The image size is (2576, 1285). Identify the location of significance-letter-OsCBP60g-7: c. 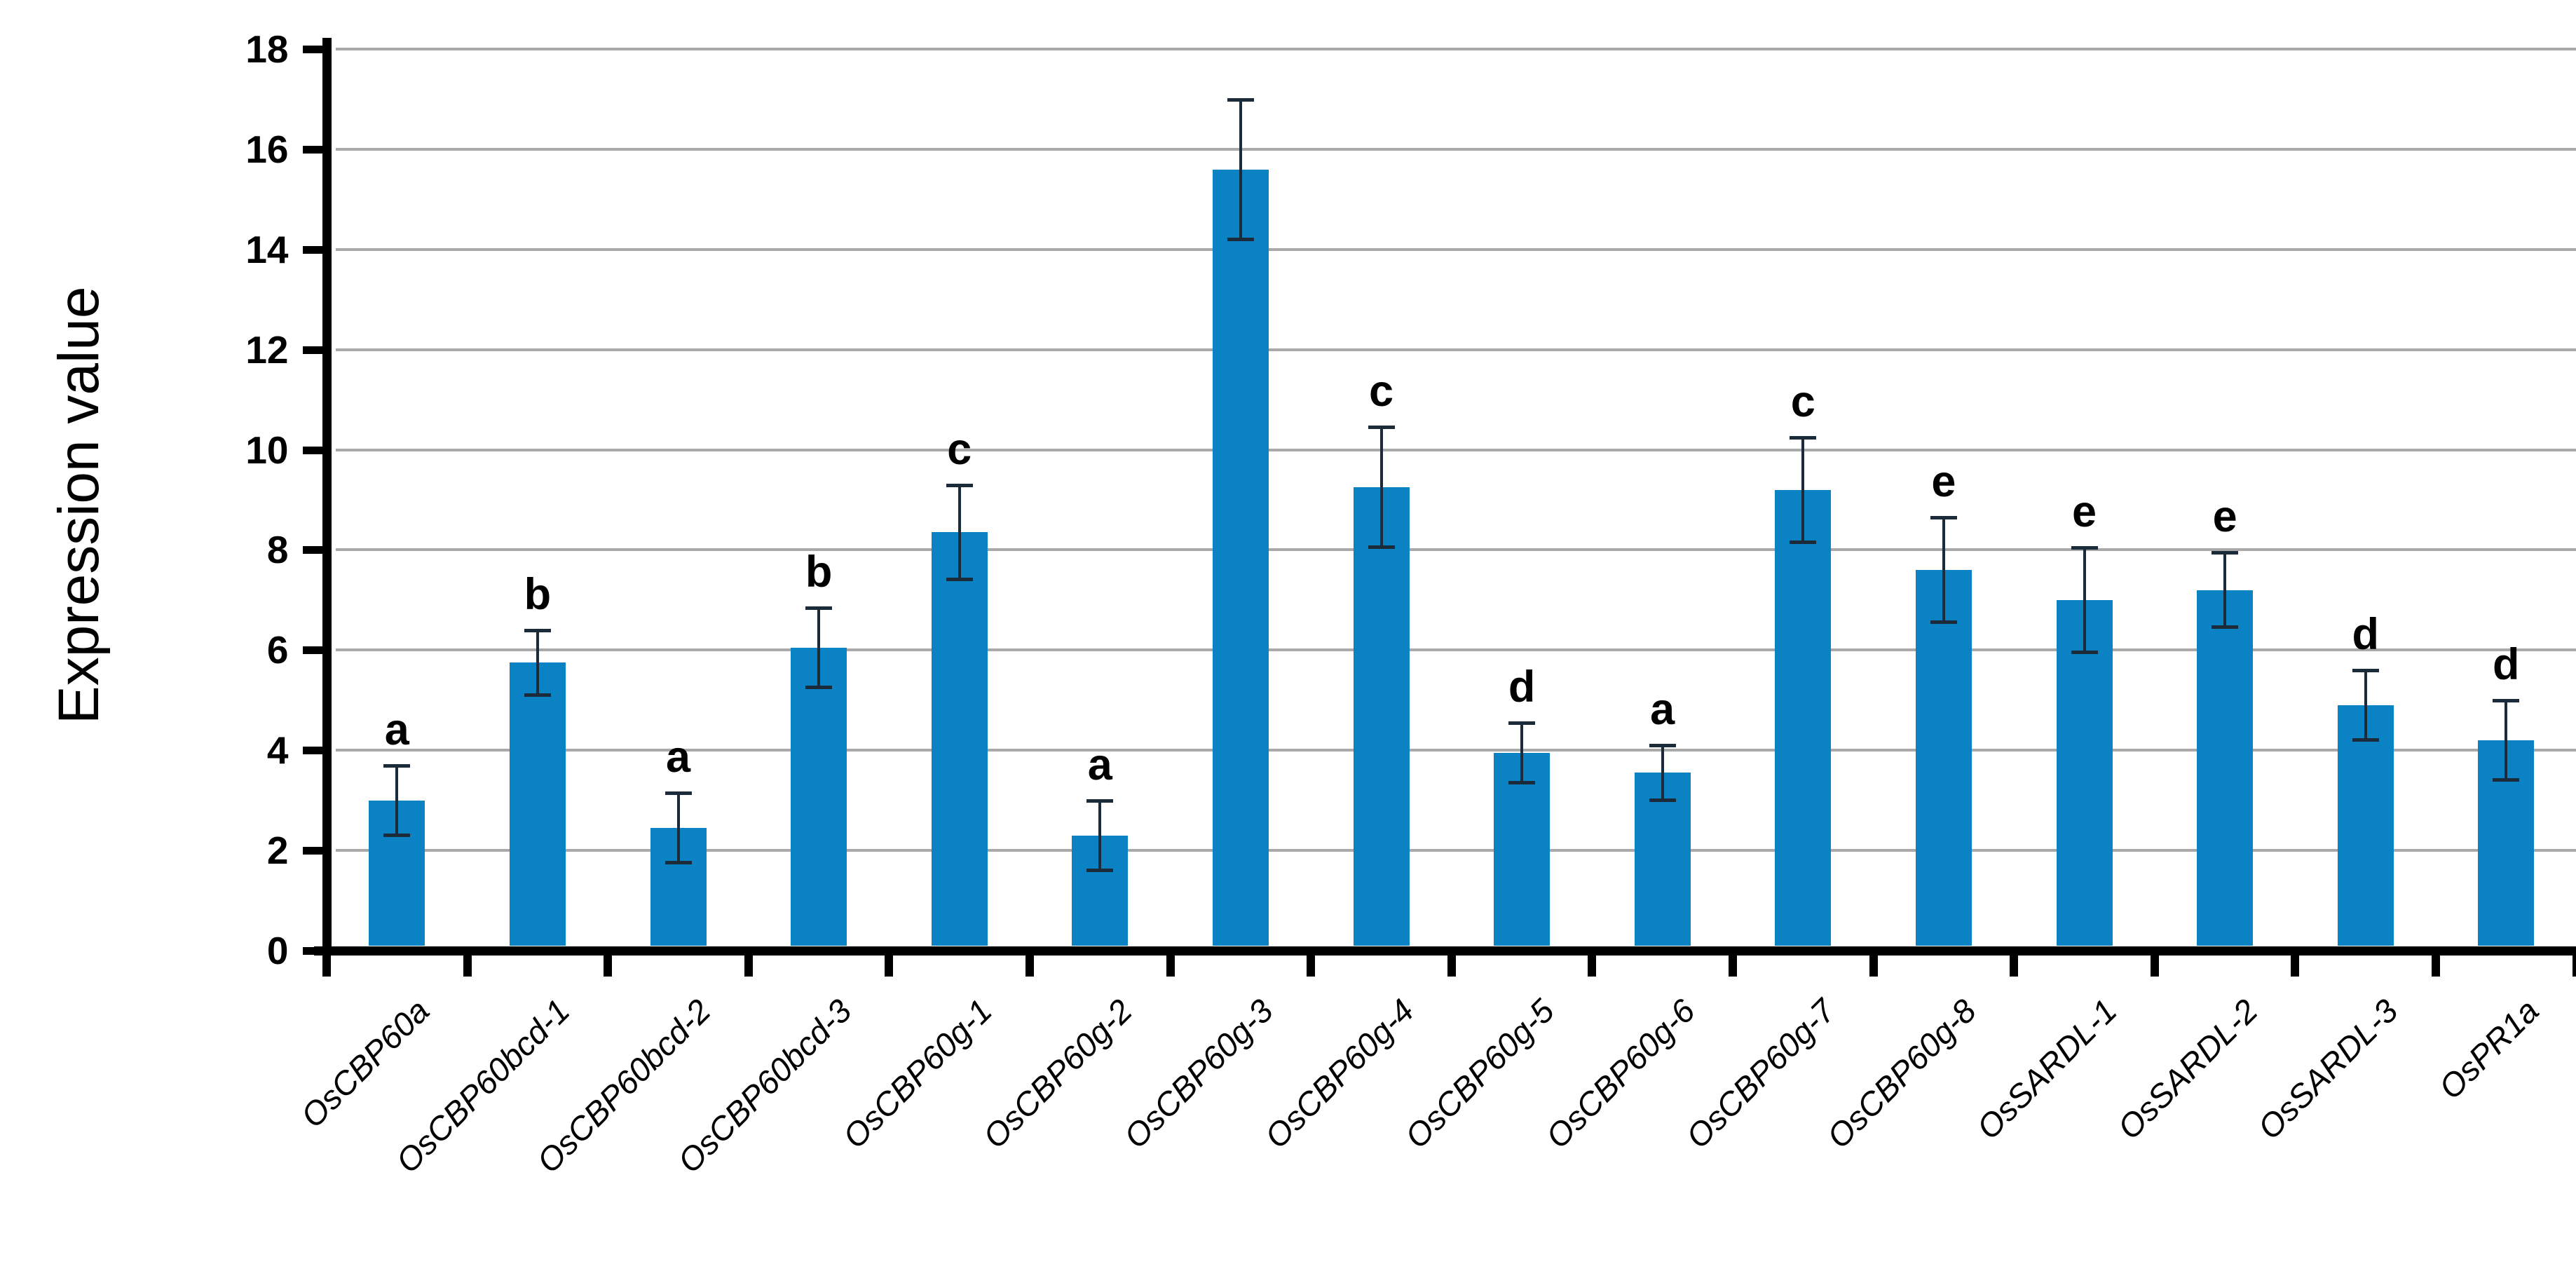
(1803, 402).